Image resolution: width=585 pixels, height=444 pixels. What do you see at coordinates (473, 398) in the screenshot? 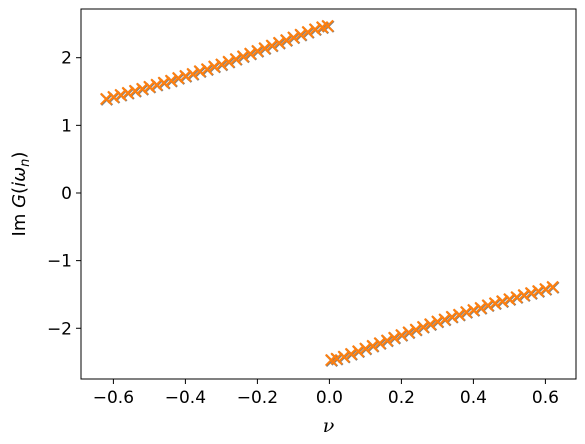
I see `x-tick-label: 0.4` at bounding box center [473, 398].